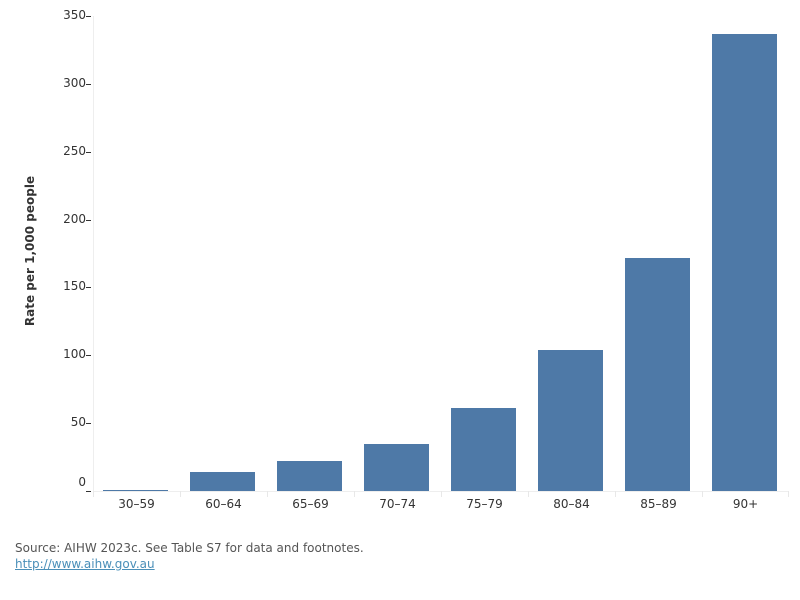  I want to click on x-tick-label: 30–59, so click(136, 504).